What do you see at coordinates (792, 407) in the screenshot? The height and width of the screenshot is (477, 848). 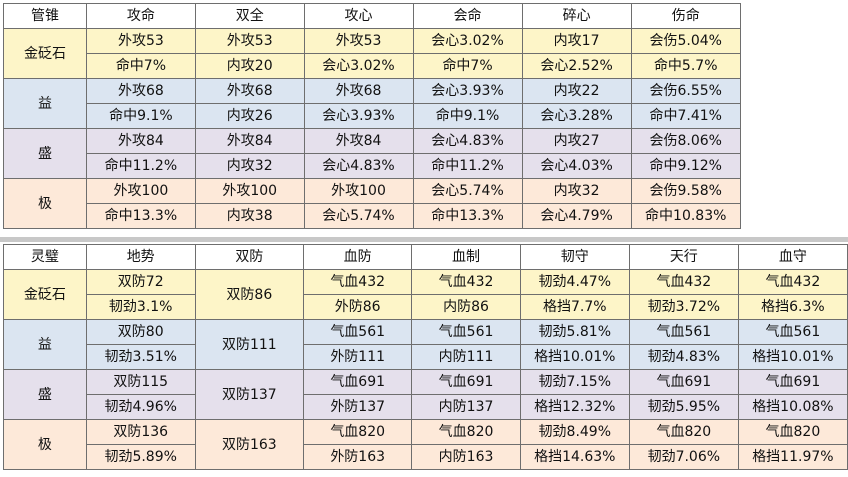 I see `stat-cell: 格挡10.08%` at bounding box center [792, 407].